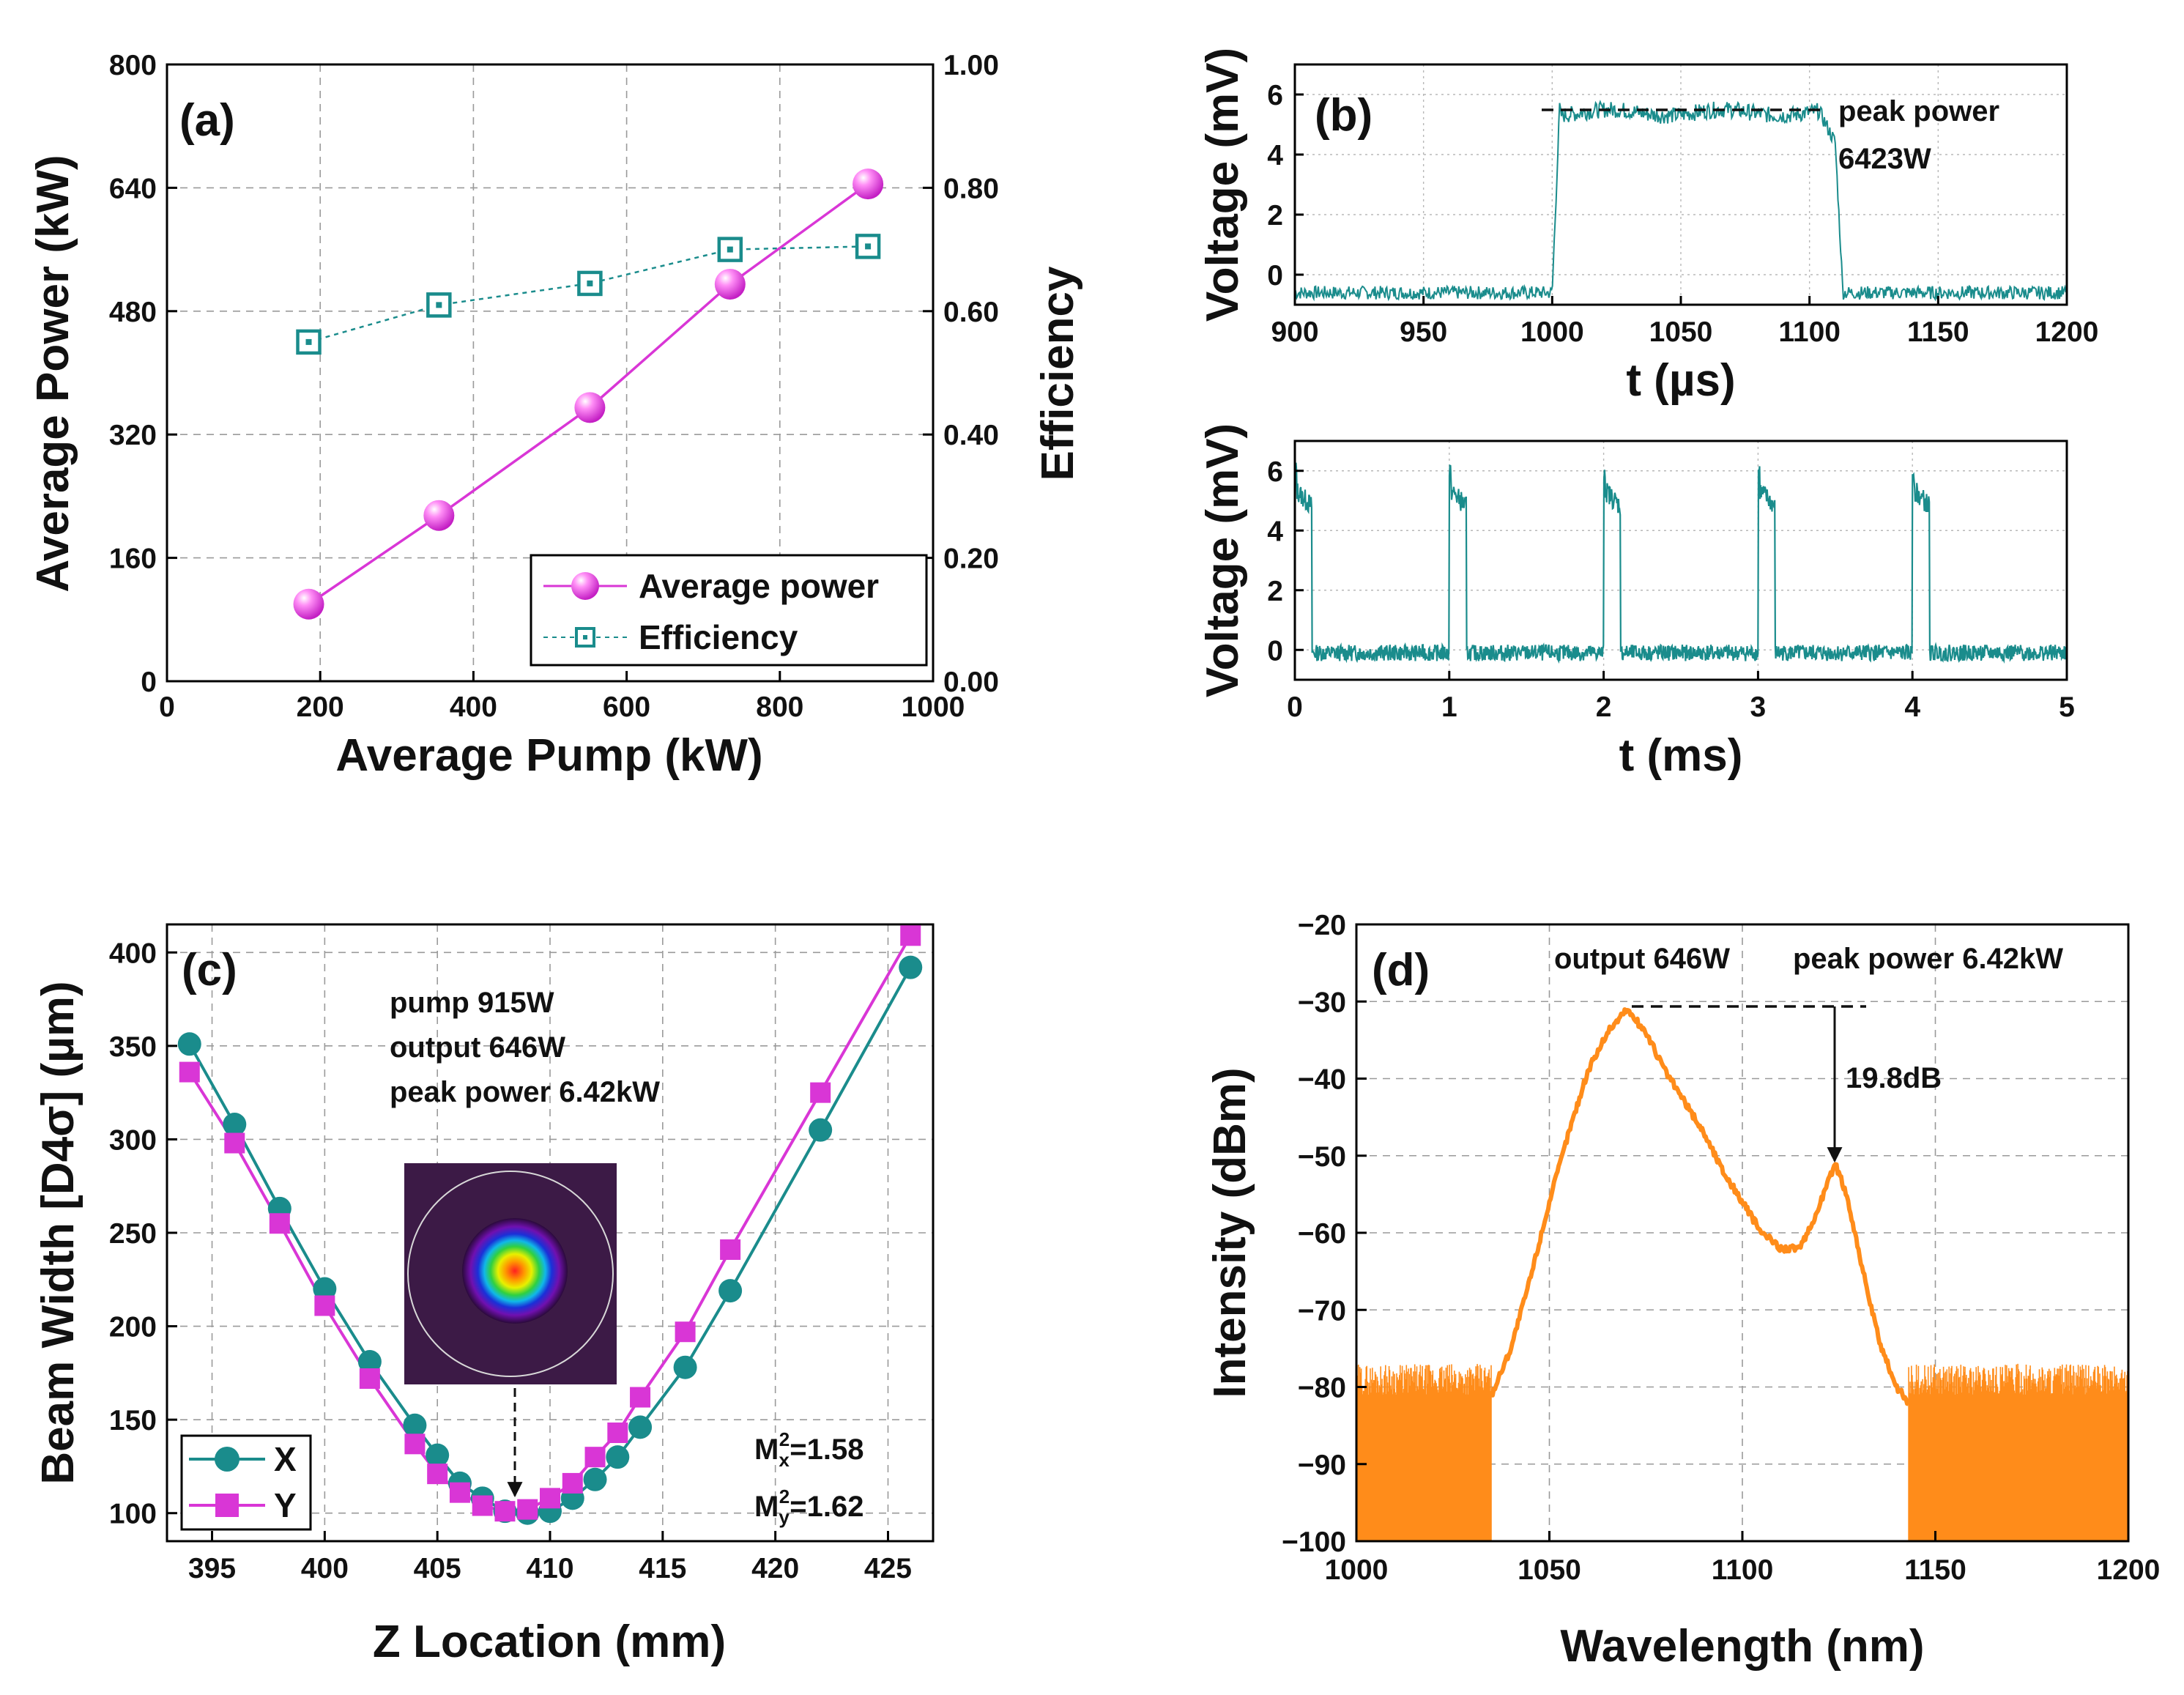 The width and height of the screenshot is (2184, 1695). I want to click on d-annot-output: output 646W, so click(1642, 959).